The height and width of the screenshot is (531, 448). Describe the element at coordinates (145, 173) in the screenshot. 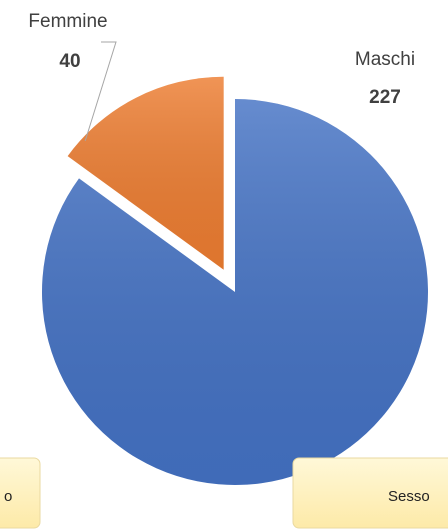

I see `slice-shading` at that location.